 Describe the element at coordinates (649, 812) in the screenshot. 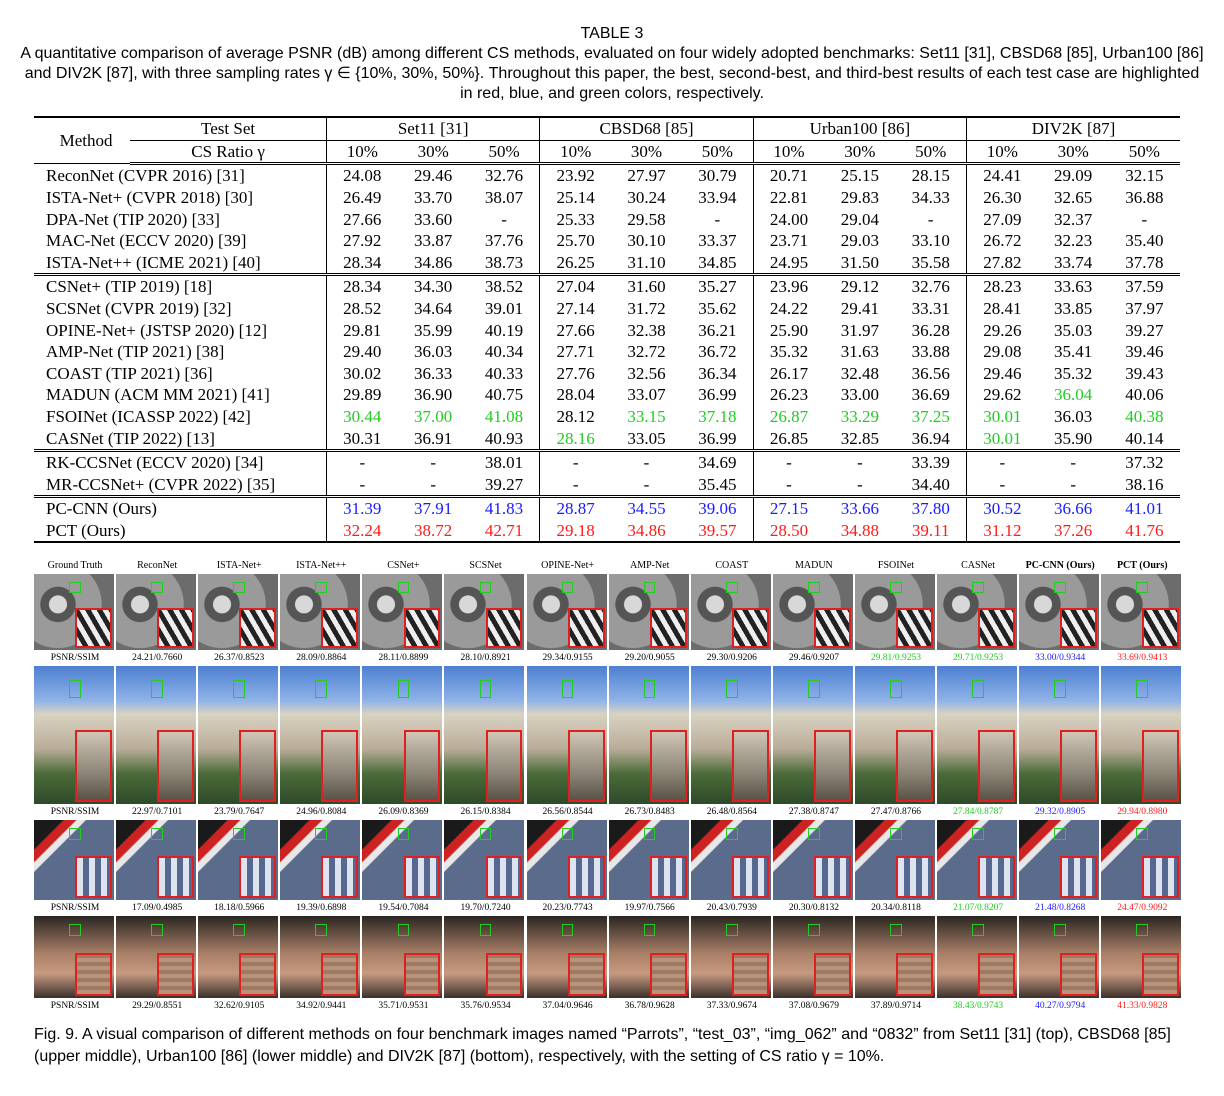

I see `psnr-ssim-value: 26.73/0.8483` at that location.